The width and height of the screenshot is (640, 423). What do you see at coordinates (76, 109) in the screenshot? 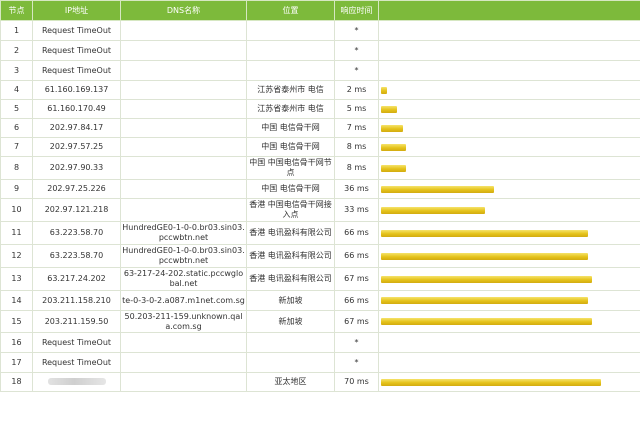
I see `ip-cell: 61.160.170.49` at bounding box center [76, 109].